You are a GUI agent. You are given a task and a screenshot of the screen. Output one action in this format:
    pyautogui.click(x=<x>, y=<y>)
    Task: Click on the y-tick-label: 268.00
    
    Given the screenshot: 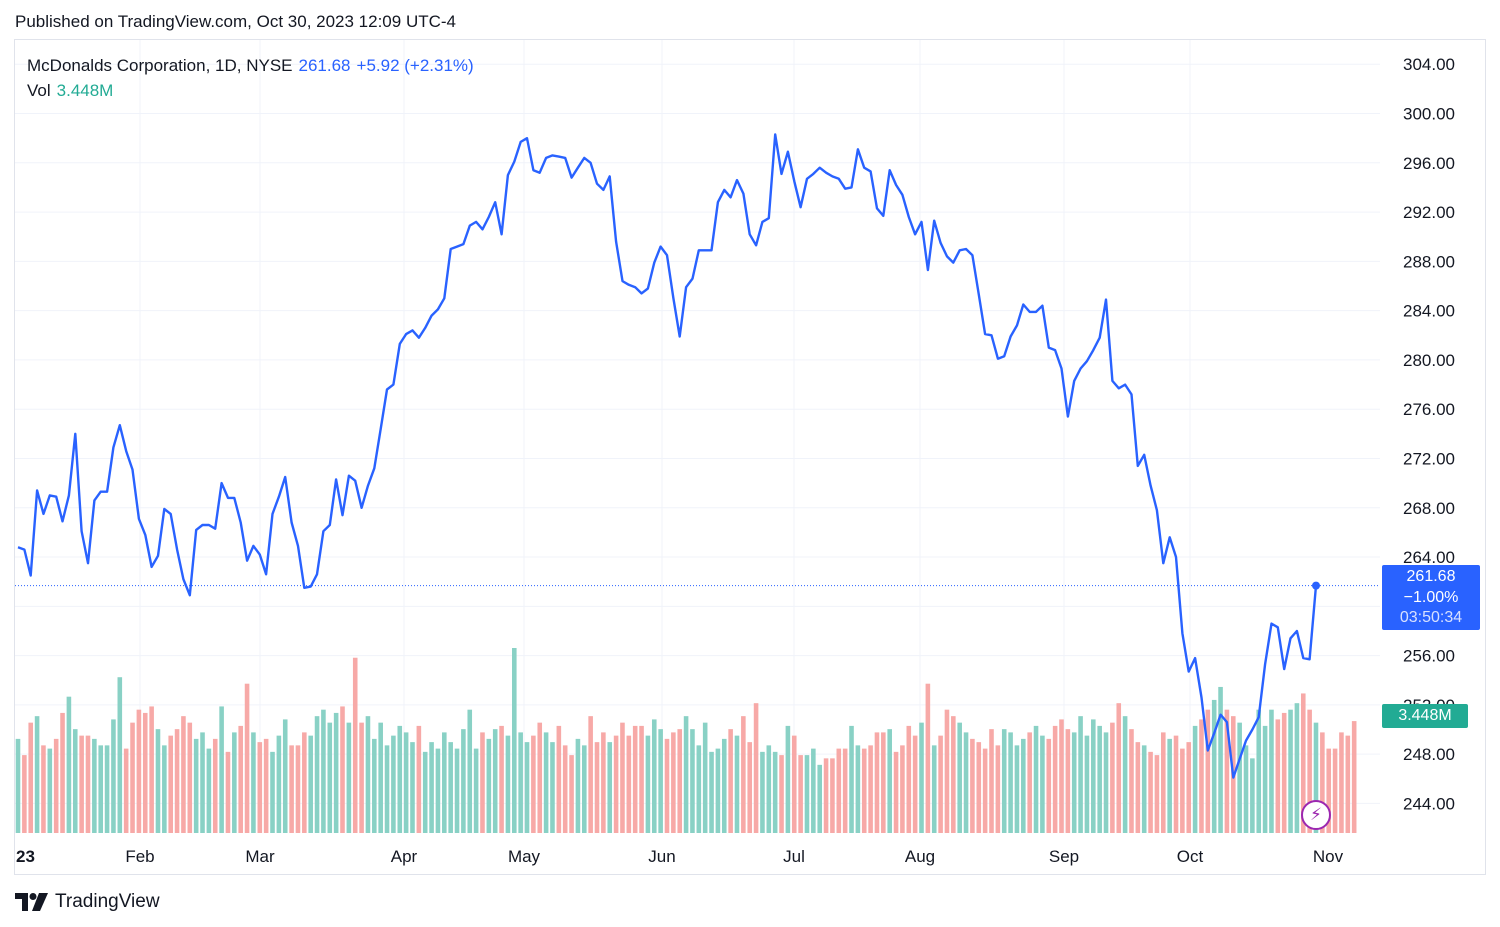 What is the action you would take?
    pyautogui.click(x=1429, y=508)
    